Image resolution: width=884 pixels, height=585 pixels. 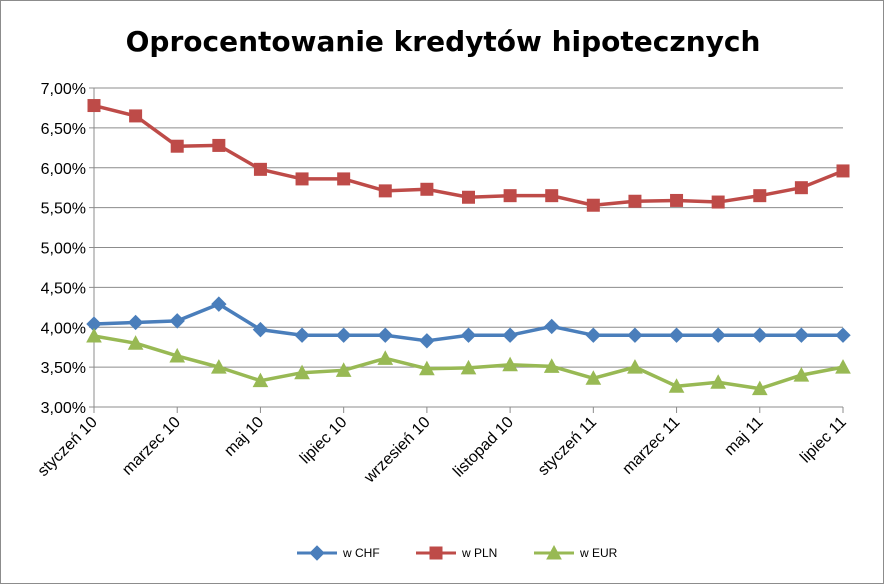 I want to click on legend-item: w CHF, so click(x=338, y=553).